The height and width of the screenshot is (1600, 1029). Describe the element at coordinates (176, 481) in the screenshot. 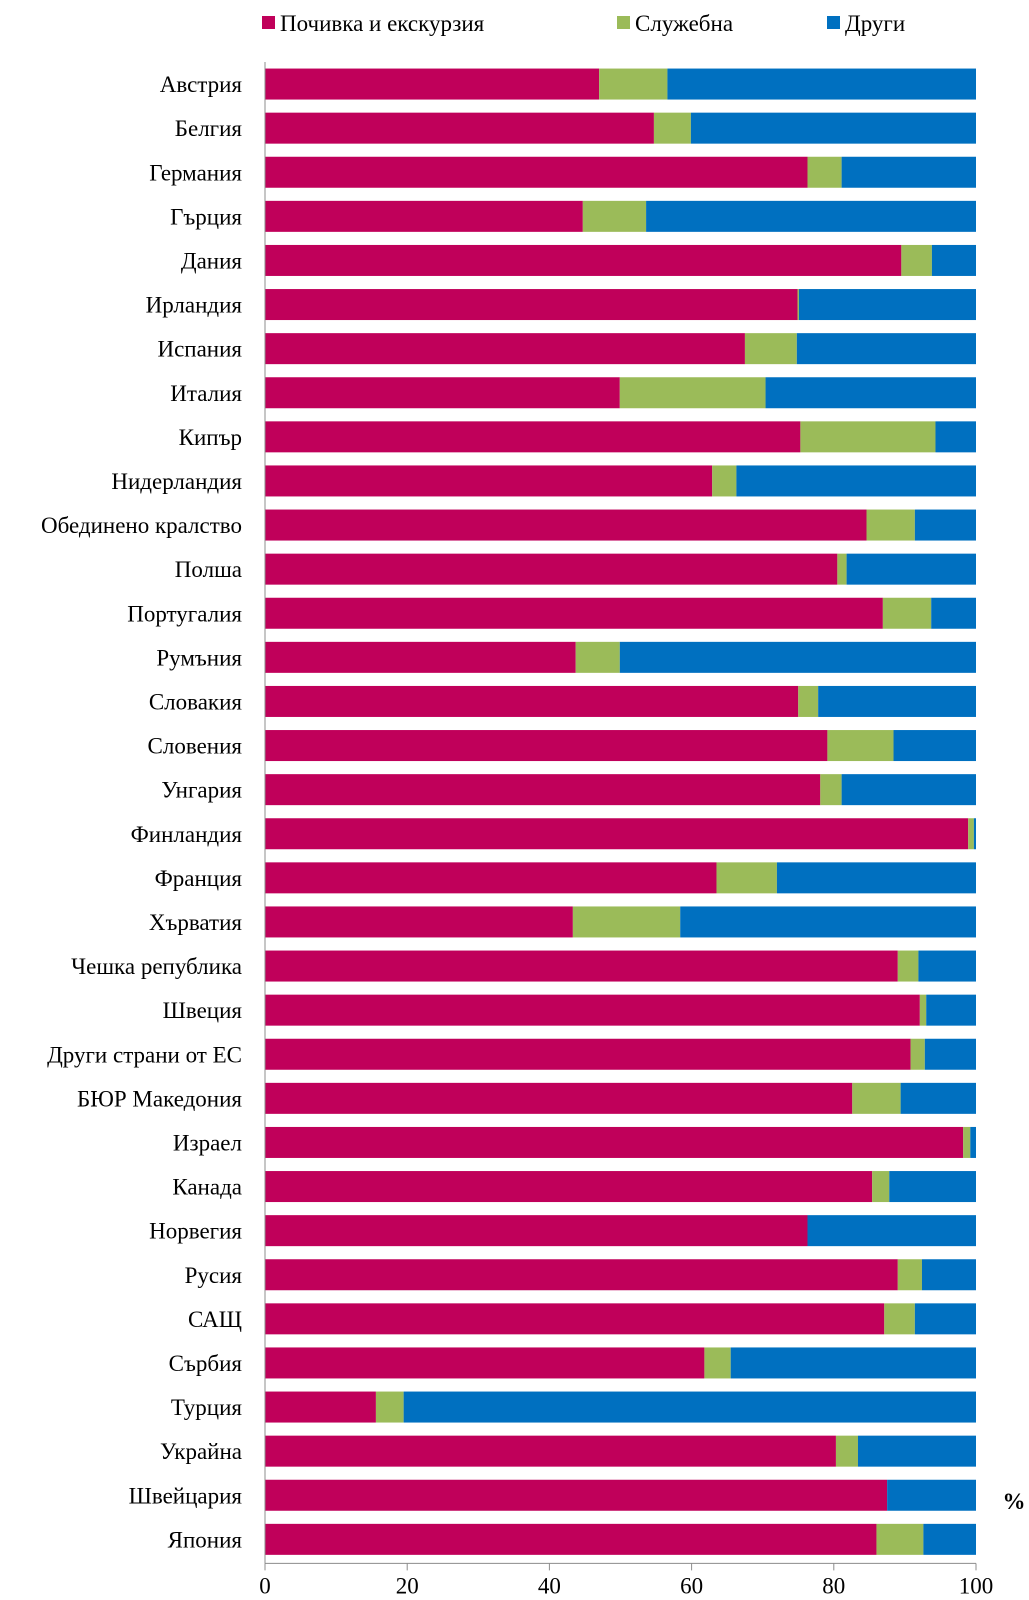

I see `category-label: Нидерландия` at that location.